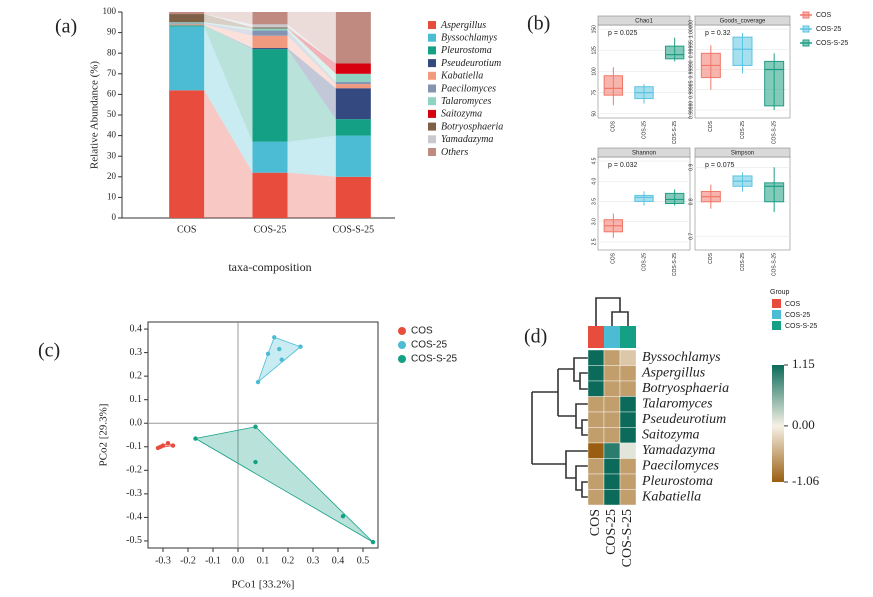 The height and width of the screenshot is (597, 873). Describe the element at coordinates (467, 139) in the screenshot. I see `legend-label: Yamadazyma` at that location.